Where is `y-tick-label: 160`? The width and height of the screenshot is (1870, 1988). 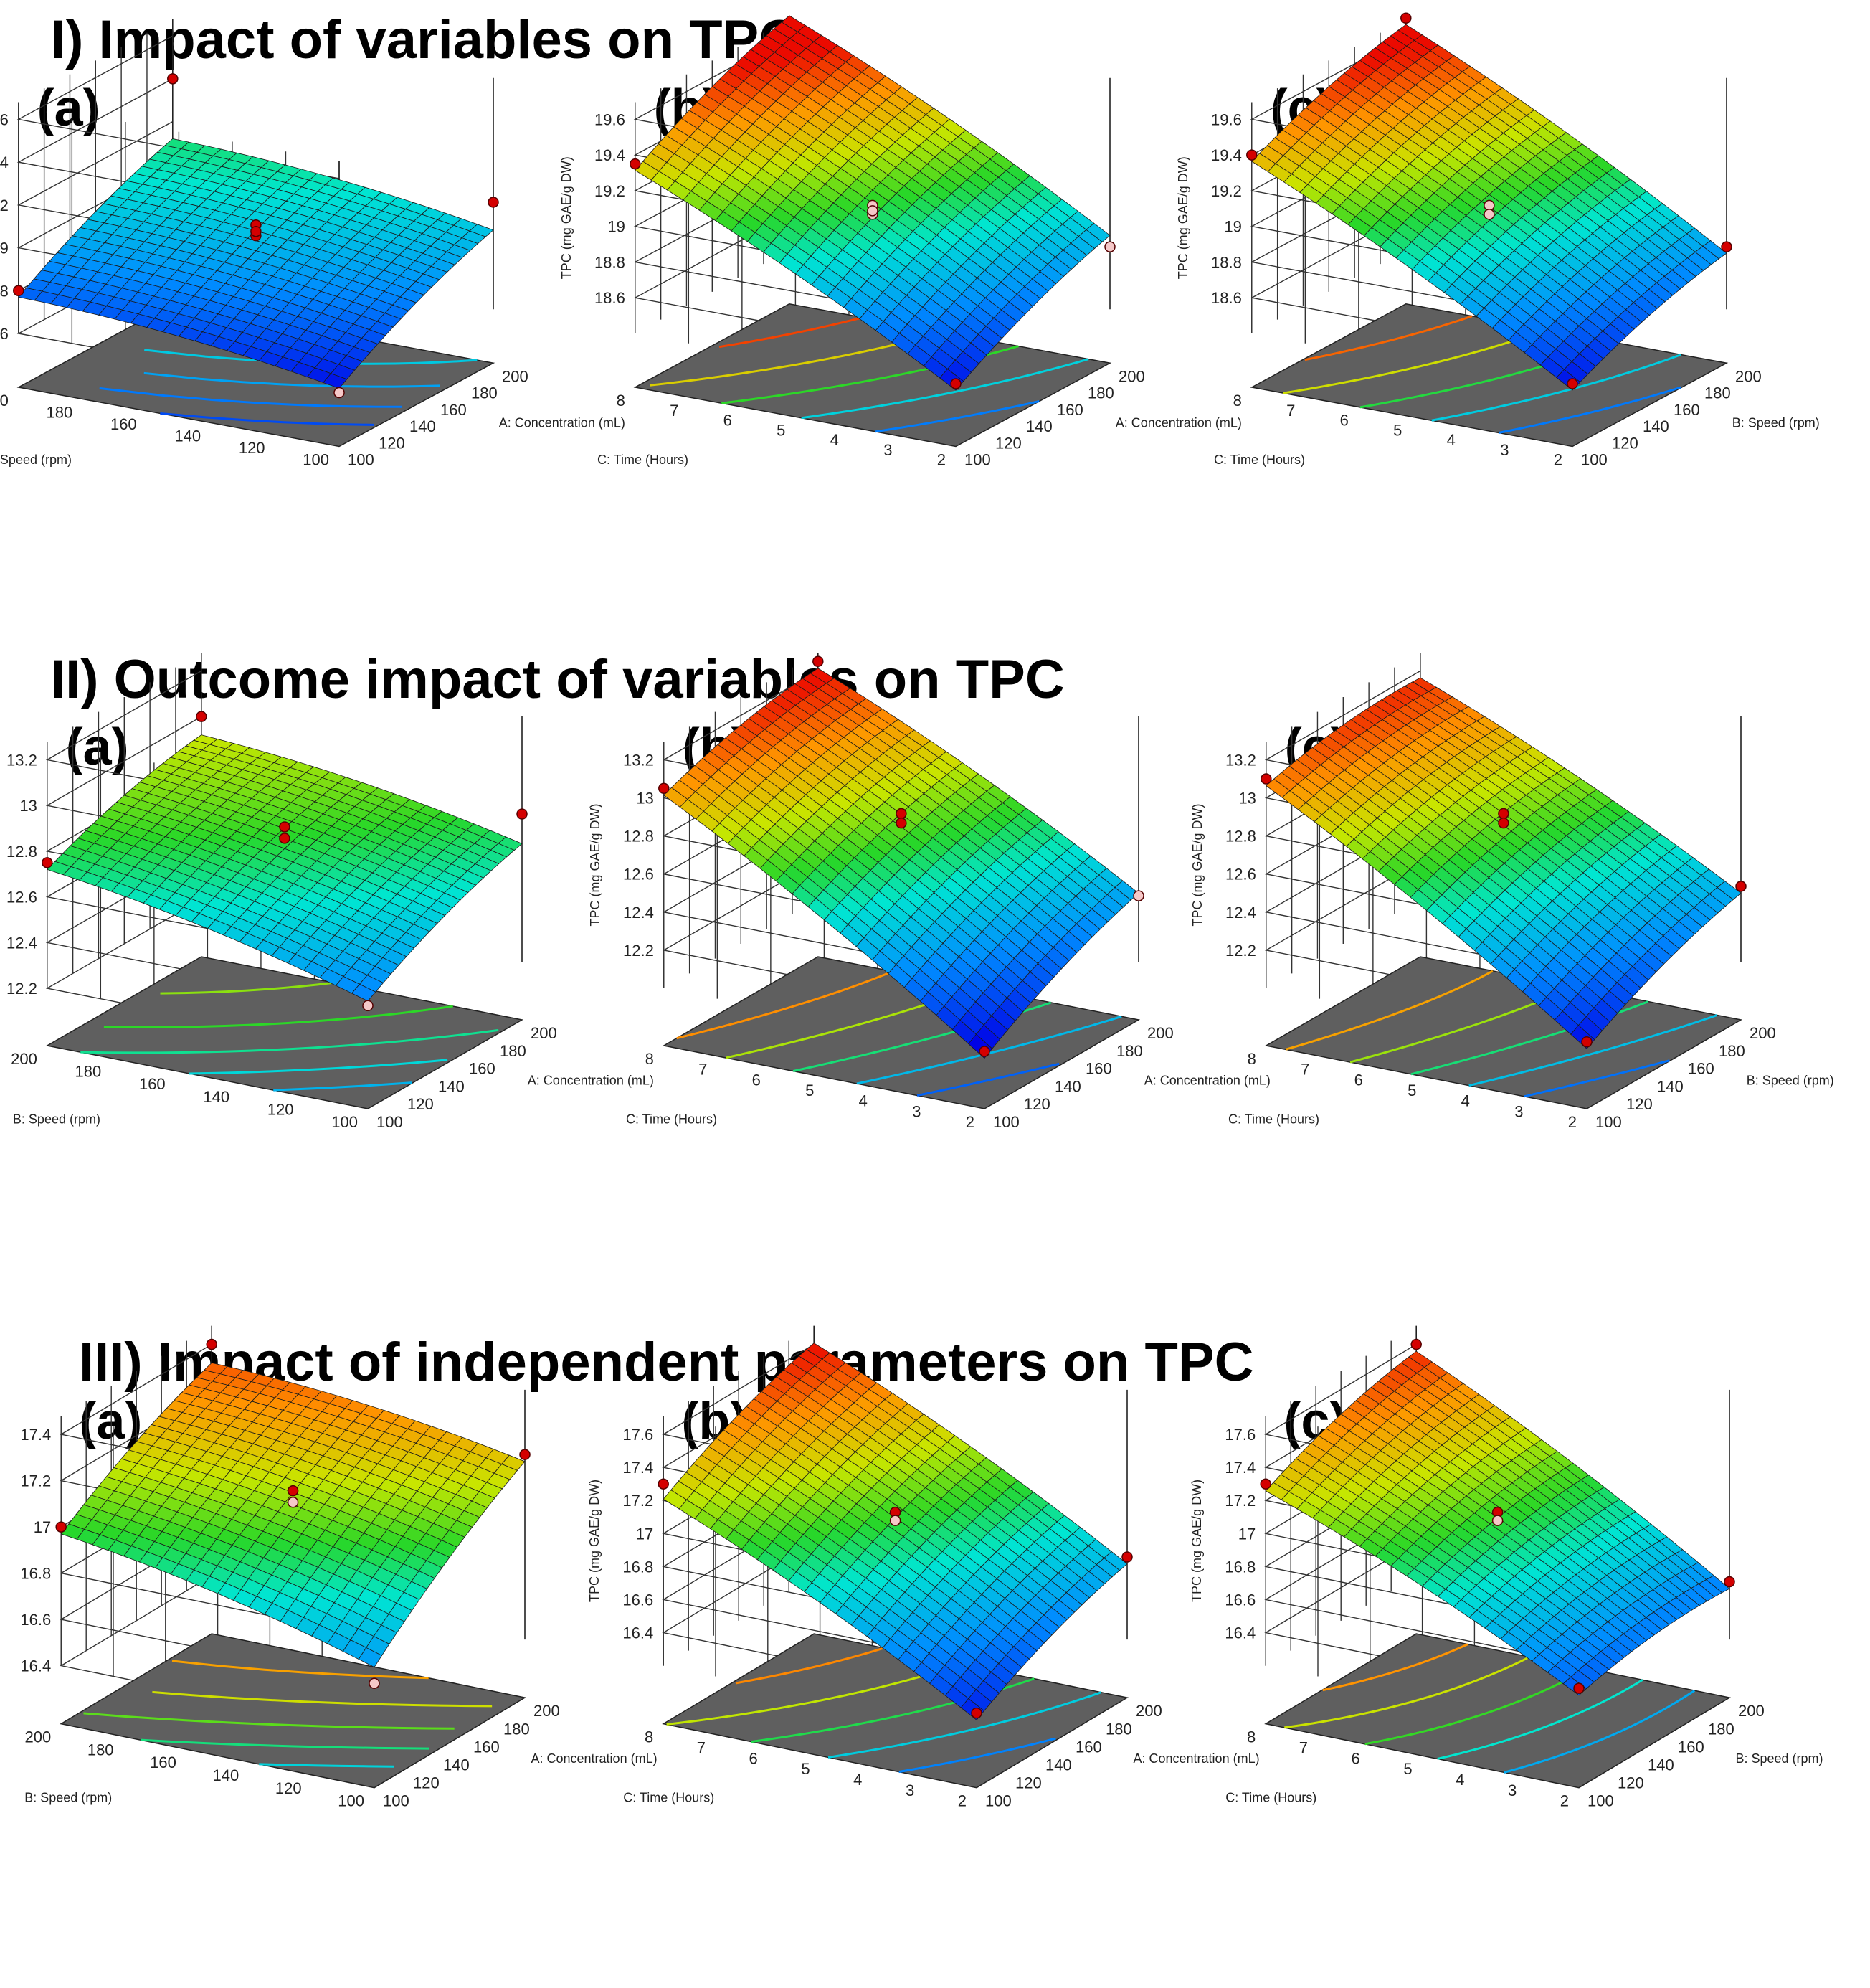 y-tick-label: 160 is located at coordinates (163, 1762).